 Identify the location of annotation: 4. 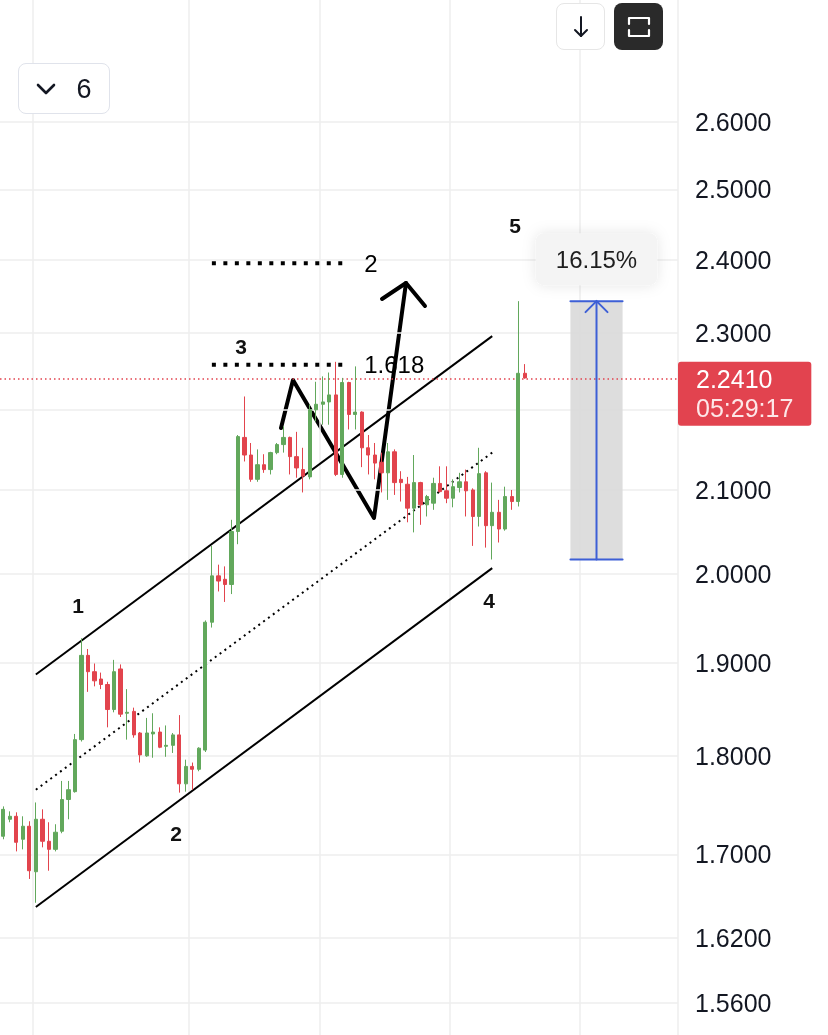
(489, 600).